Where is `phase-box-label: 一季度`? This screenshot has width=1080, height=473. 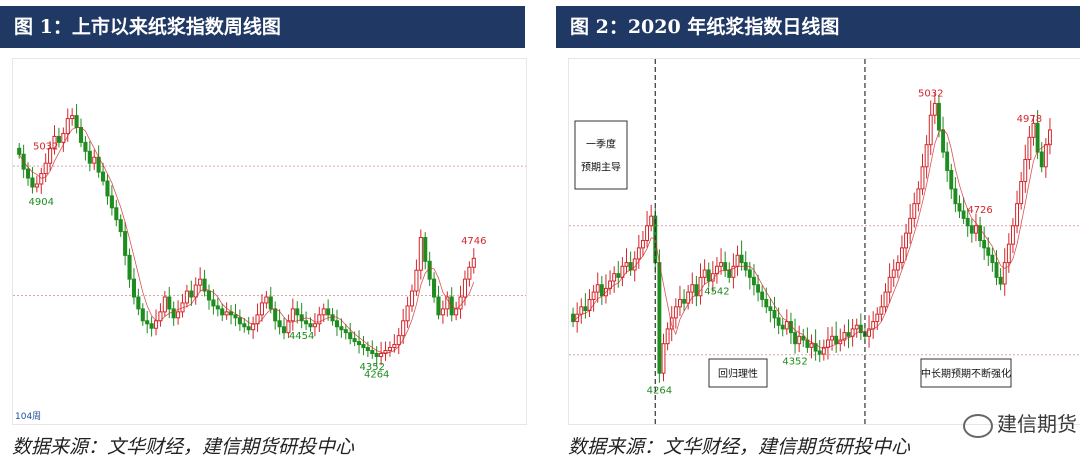 phase-box-label: 一季度 is located at coordinates (601, 144).